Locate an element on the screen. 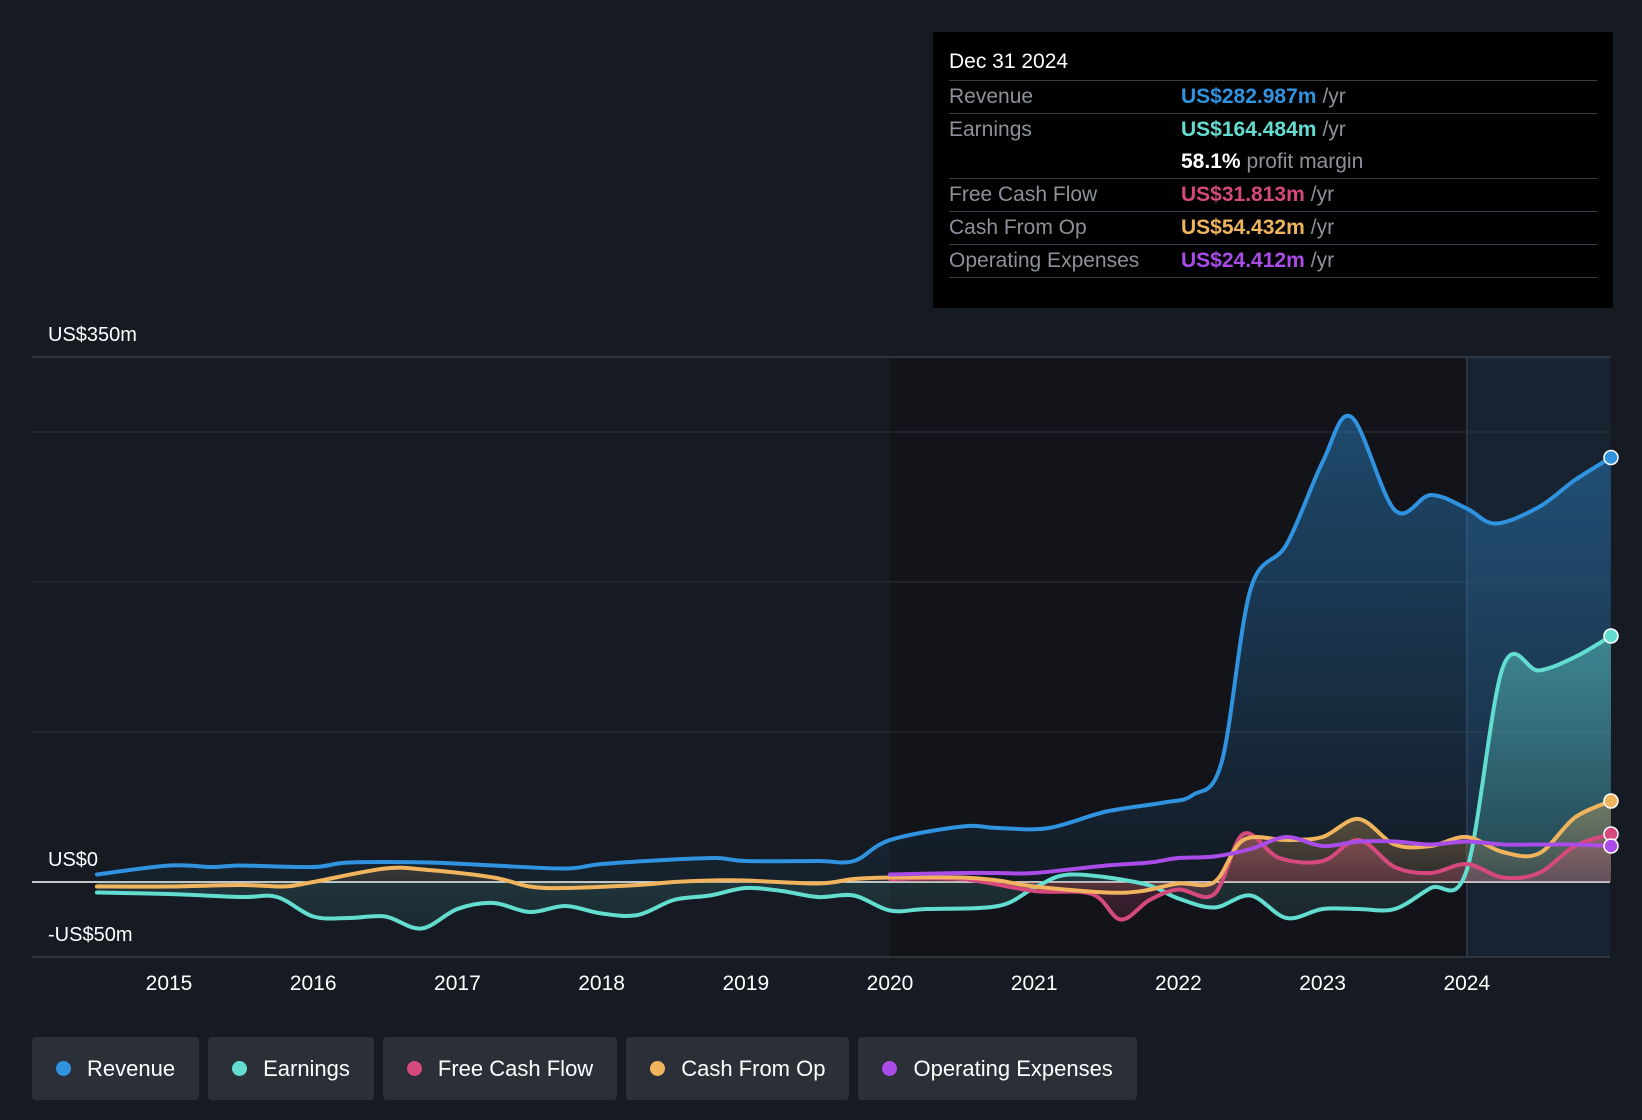 This screenshot has width=1642, height=1120. tooltip-row-earnings: Earnings US$164.484m /yr is located at coordinates (1273, 130).